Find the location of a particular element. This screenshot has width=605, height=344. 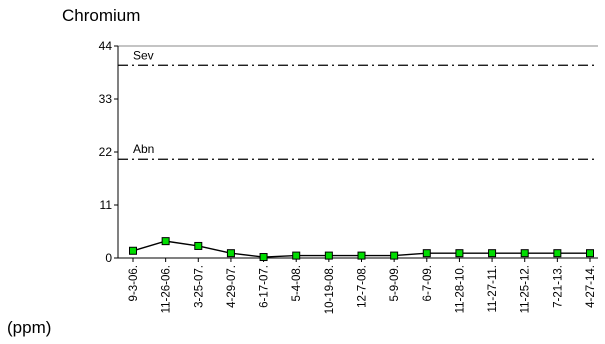

y-tick-label: 11 is located at coordinates (106, 205).